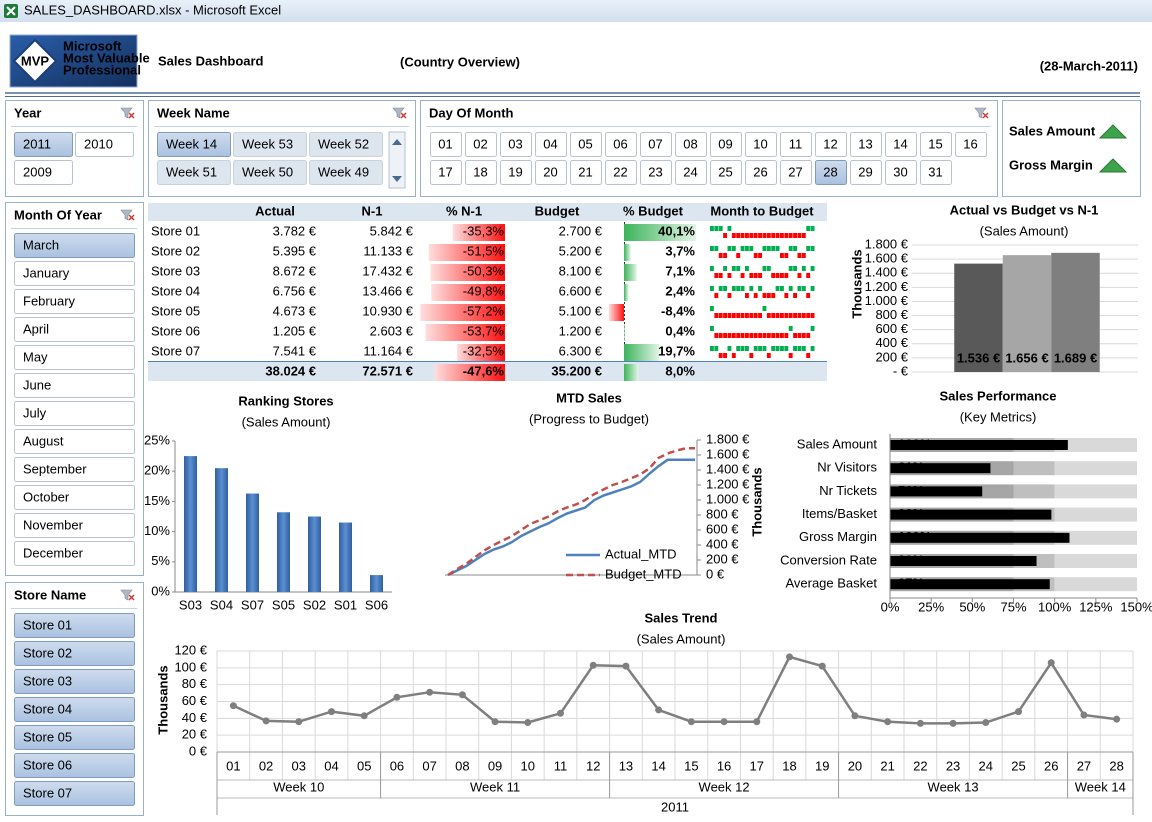 This screenshot has height=822, width=1152. I want to click on slicer-item: 09, so click(726, 144).